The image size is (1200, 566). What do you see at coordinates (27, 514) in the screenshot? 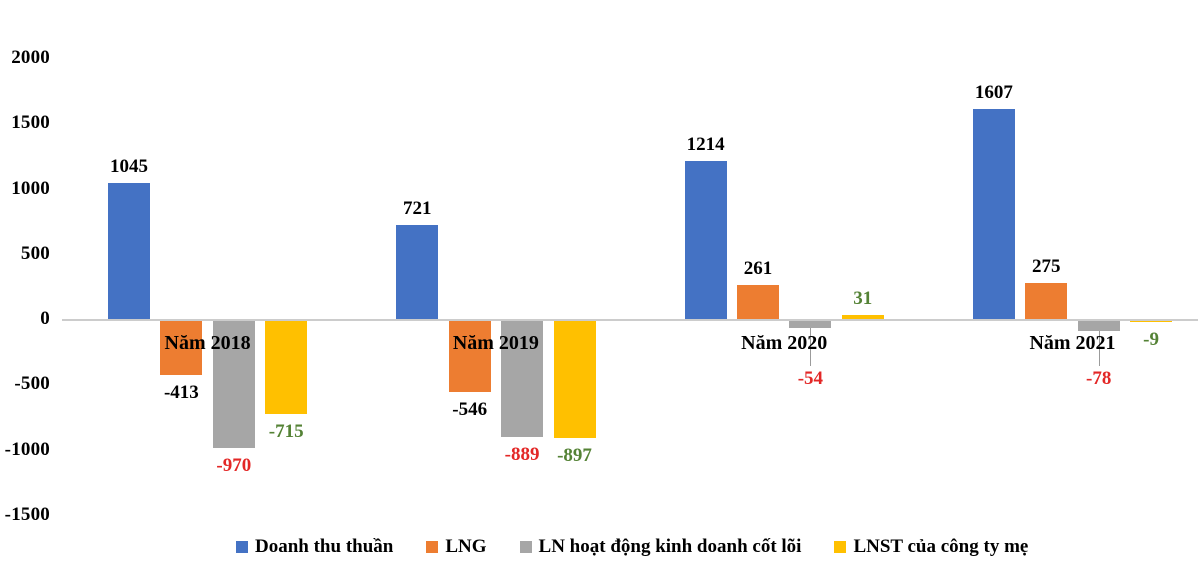
I see `y-axis-tick-label: -1500` at bounding box center [27, 514].